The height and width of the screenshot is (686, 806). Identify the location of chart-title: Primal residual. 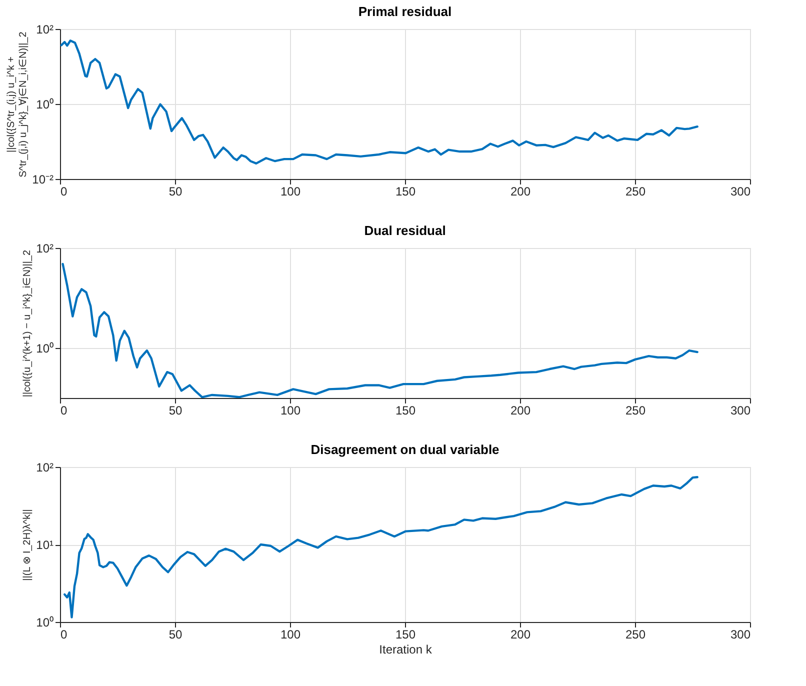
(405, 11).